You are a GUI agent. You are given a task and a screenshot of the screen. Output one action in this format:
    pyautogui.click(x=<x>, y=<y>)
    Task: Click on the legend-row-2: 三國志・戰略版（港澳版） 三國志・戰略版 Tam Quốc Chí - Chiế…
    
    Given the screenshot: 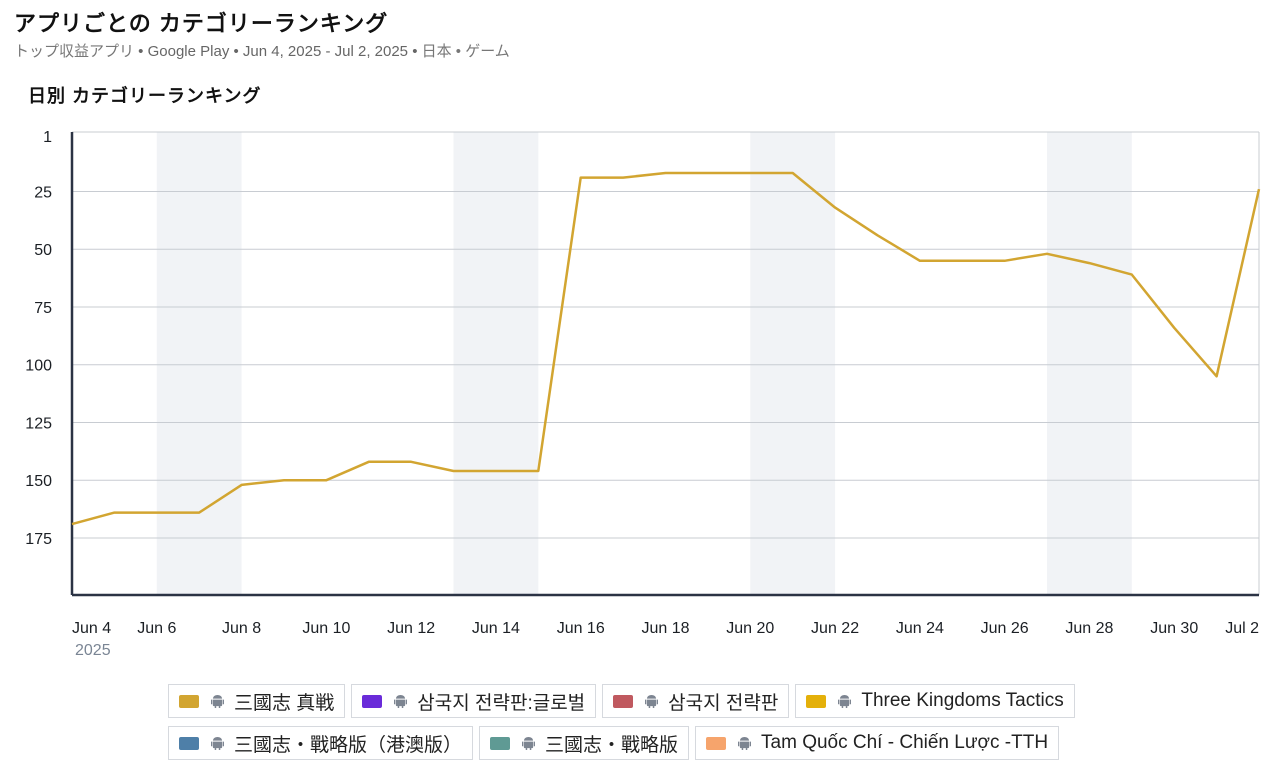 What is the action you would take?
    pyautogui.click(x=668, y=743)
    